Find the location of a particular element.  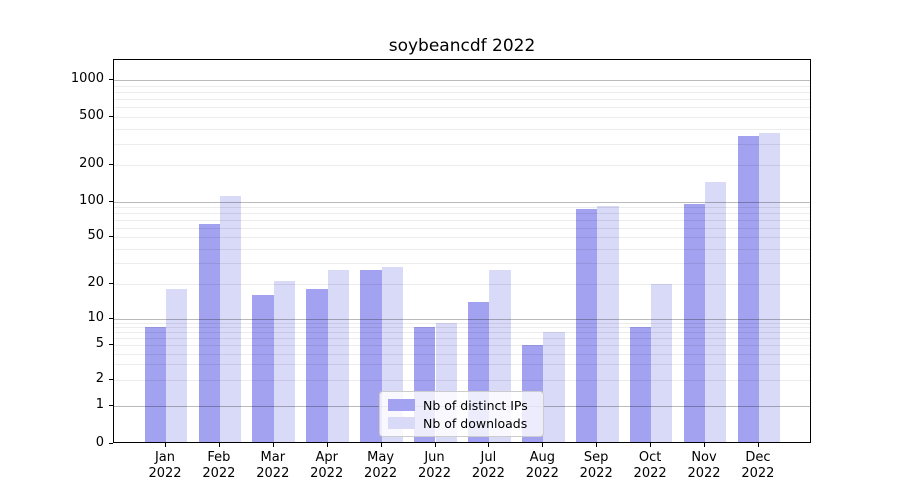

y-tick-label: 0 is located at coordinates (99, 442).